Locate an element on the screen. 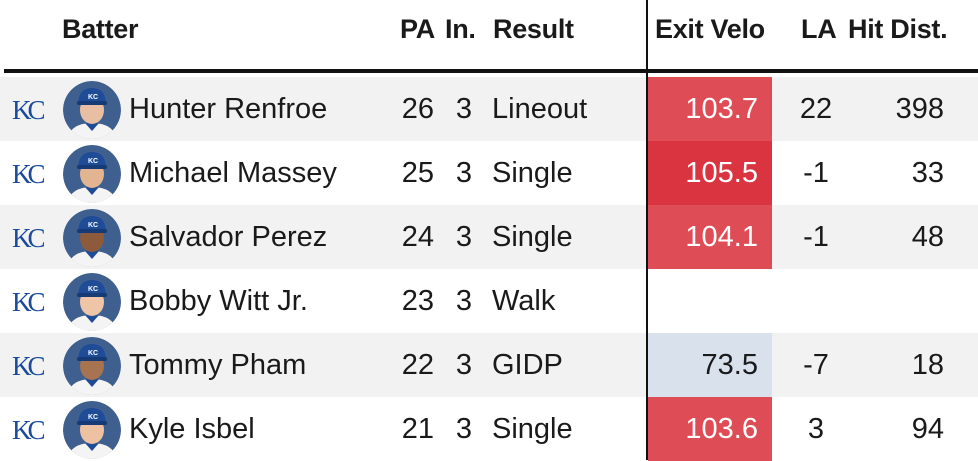 The height and width of the screenshot is (461, 978). hit-distance is located at coordinates (902, 301).